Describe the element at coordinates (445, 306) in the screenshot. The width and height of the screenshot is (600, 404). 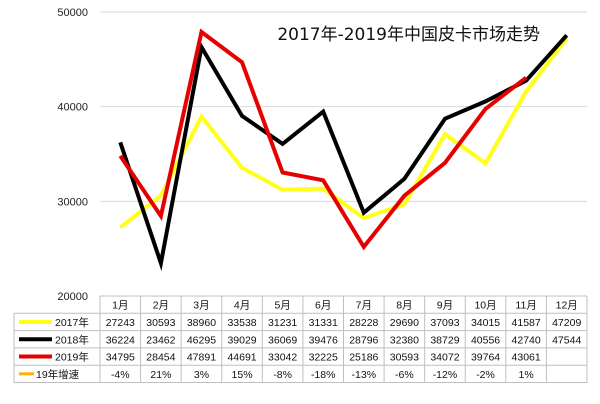
I see `month-label: 9月` at that location.